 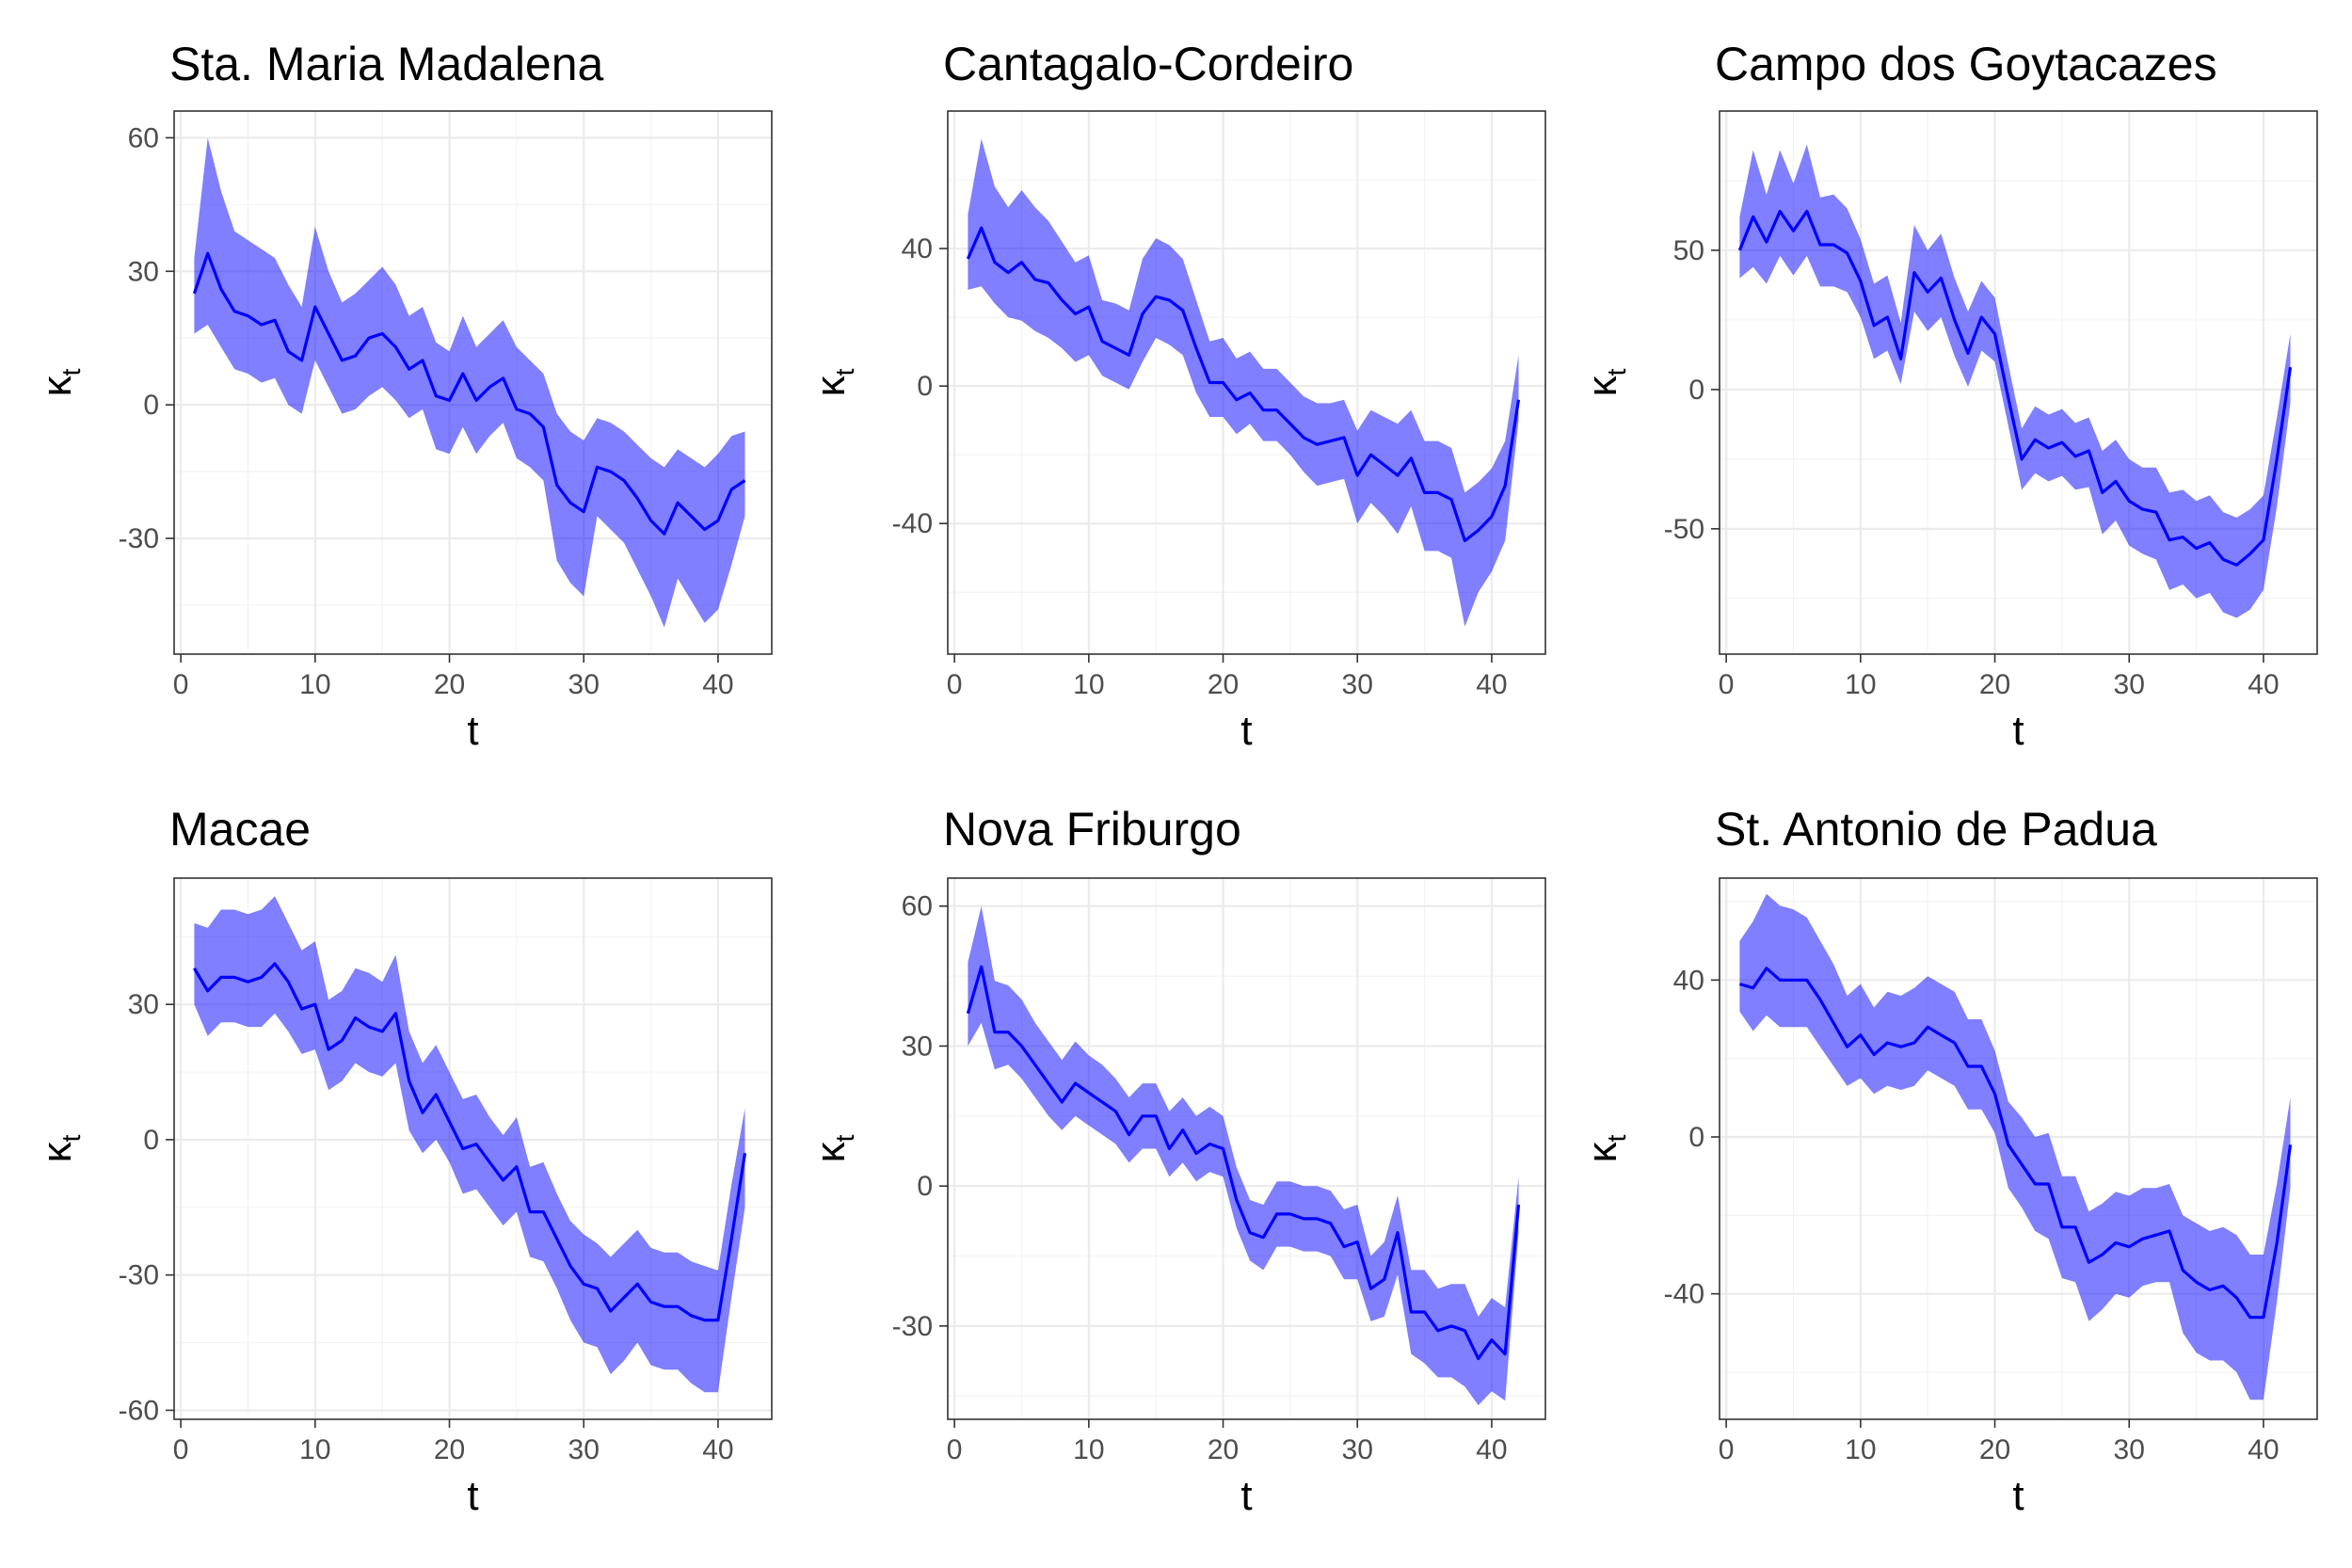 I want to click on panel-title: St. Antonio de Padua, so click(x=1936, y=829).